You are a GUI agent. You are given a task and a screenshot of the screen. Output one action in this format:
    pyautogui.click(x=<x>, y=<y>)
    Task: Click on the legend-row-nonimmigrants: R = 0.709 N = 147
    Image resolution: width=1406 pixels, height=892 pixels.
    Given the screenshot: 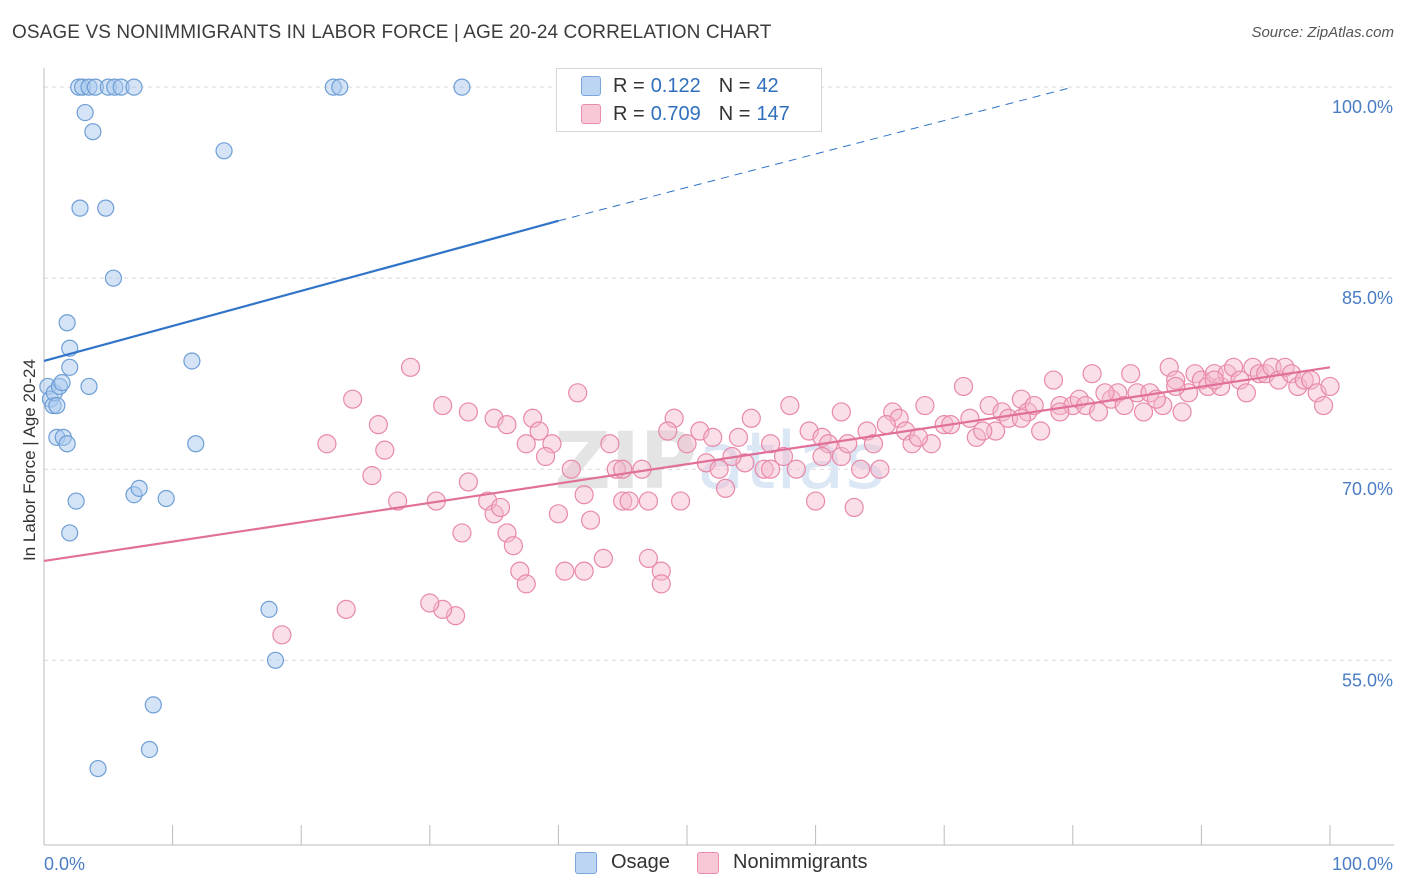 What is the action you would take?
    pyautogui.click(x=694, y=114)
    